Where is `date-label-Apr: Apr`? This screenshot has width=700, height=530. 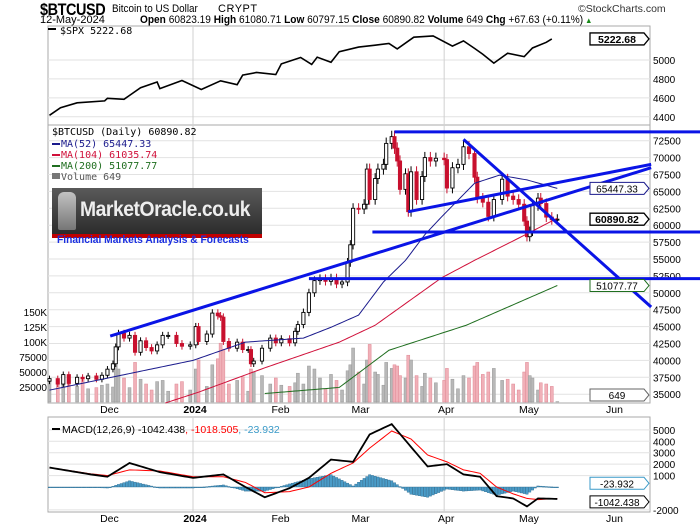 date-label-Apr: Apr is located at coordinates (446, 519).